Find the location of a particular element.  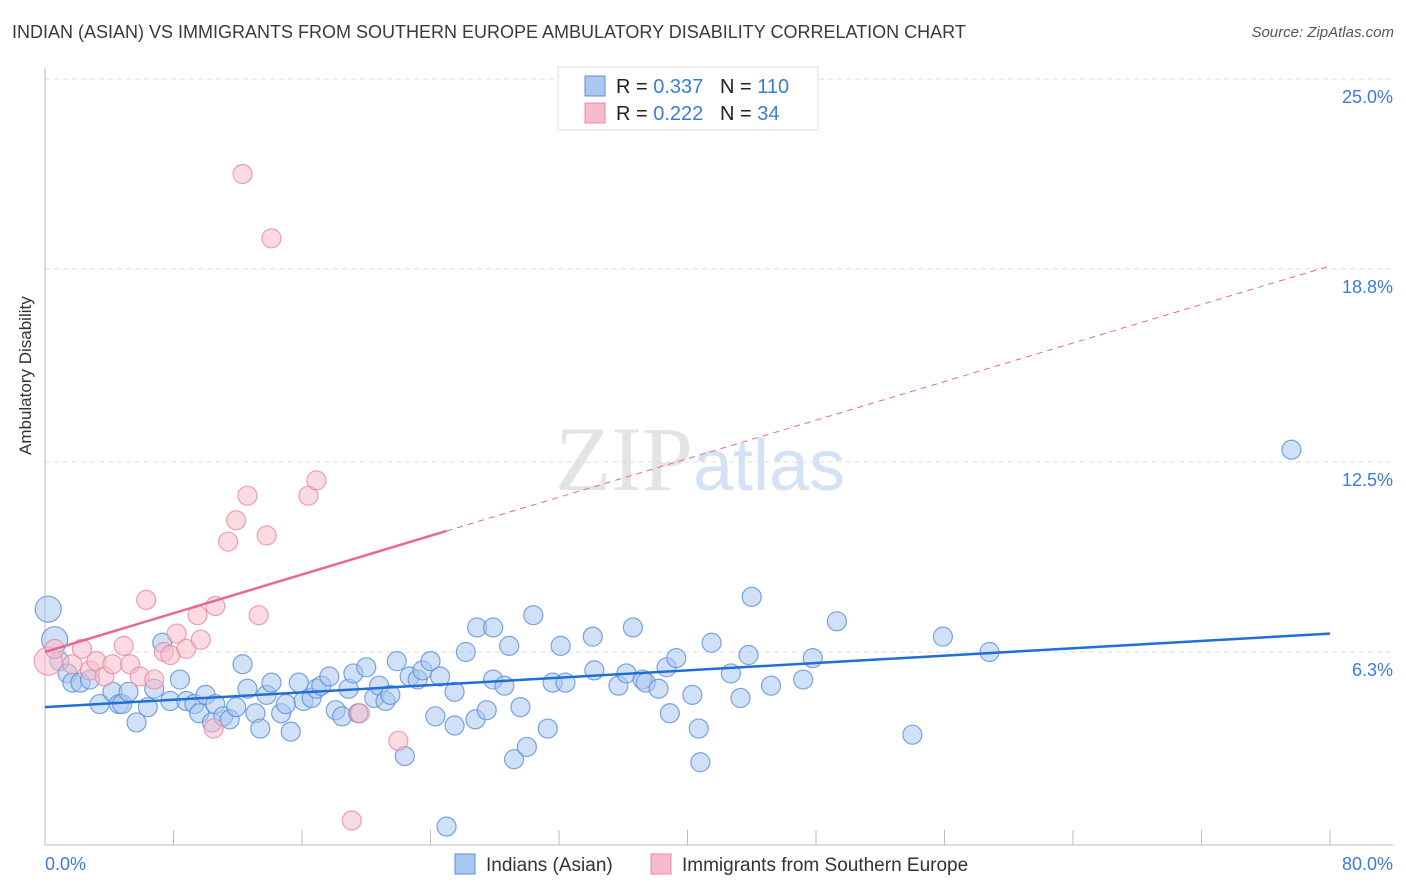

legend: R = 0.337 N = 110 R = 0.222 N = 34 is located at coordinates (688, 98).